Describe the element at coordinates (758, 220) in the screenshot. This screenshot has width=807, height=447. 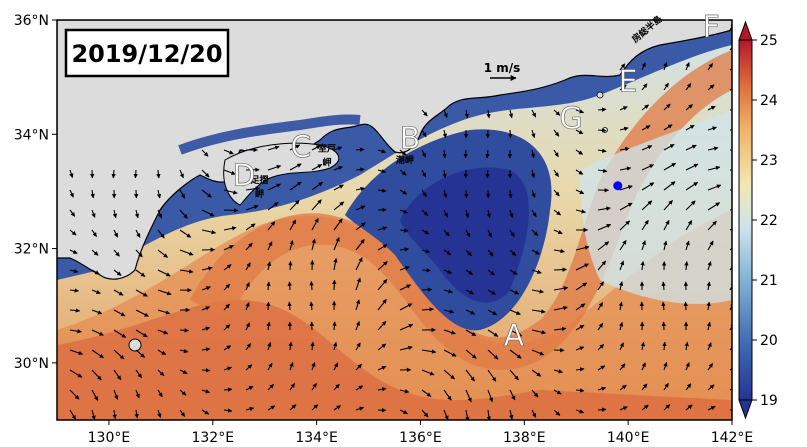
I see `colorbar: 19 20 21 22 23 24 25` at that location.